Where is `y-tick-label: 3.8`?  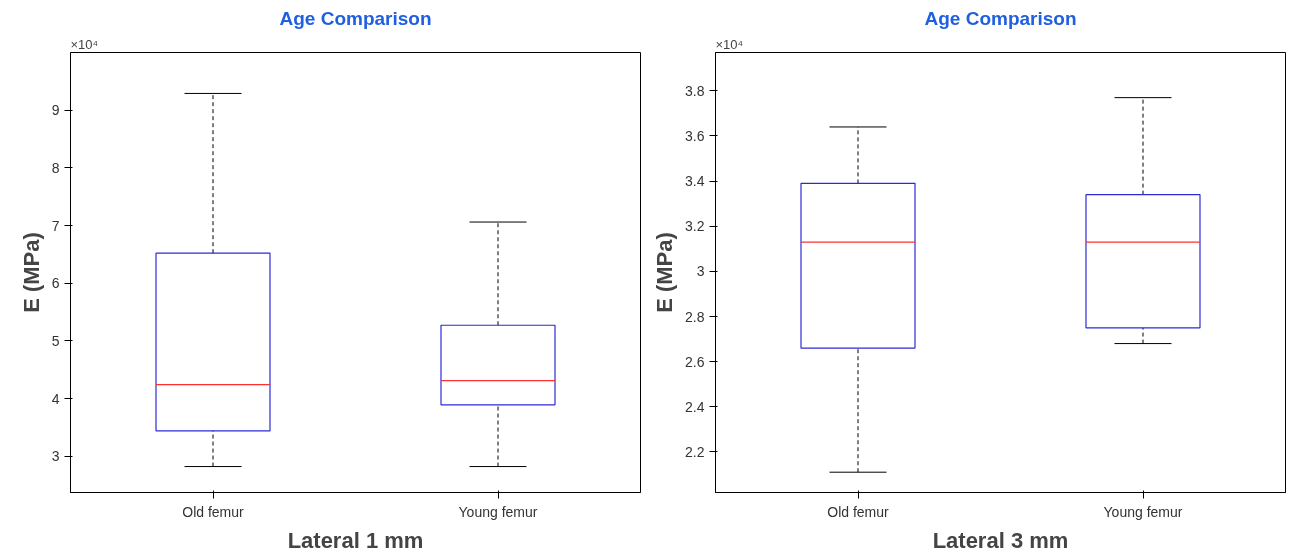
y-tick-label: 3.8 is located at coordinates (695, 90).